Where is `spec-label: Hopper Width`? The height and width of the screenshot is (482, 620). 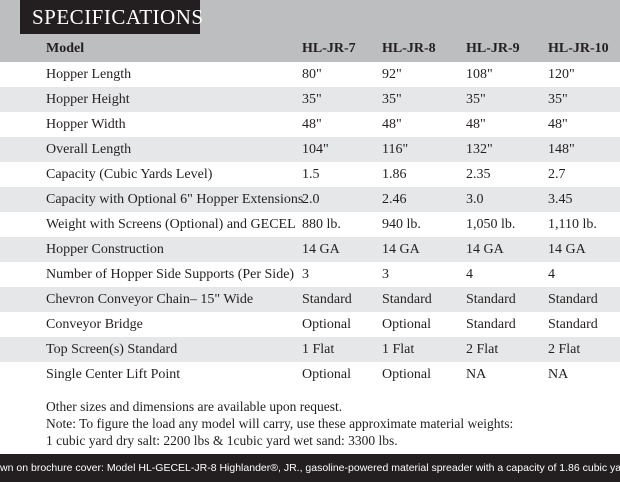 spec-label: Hopper Width is located at coordinates (86, 124).